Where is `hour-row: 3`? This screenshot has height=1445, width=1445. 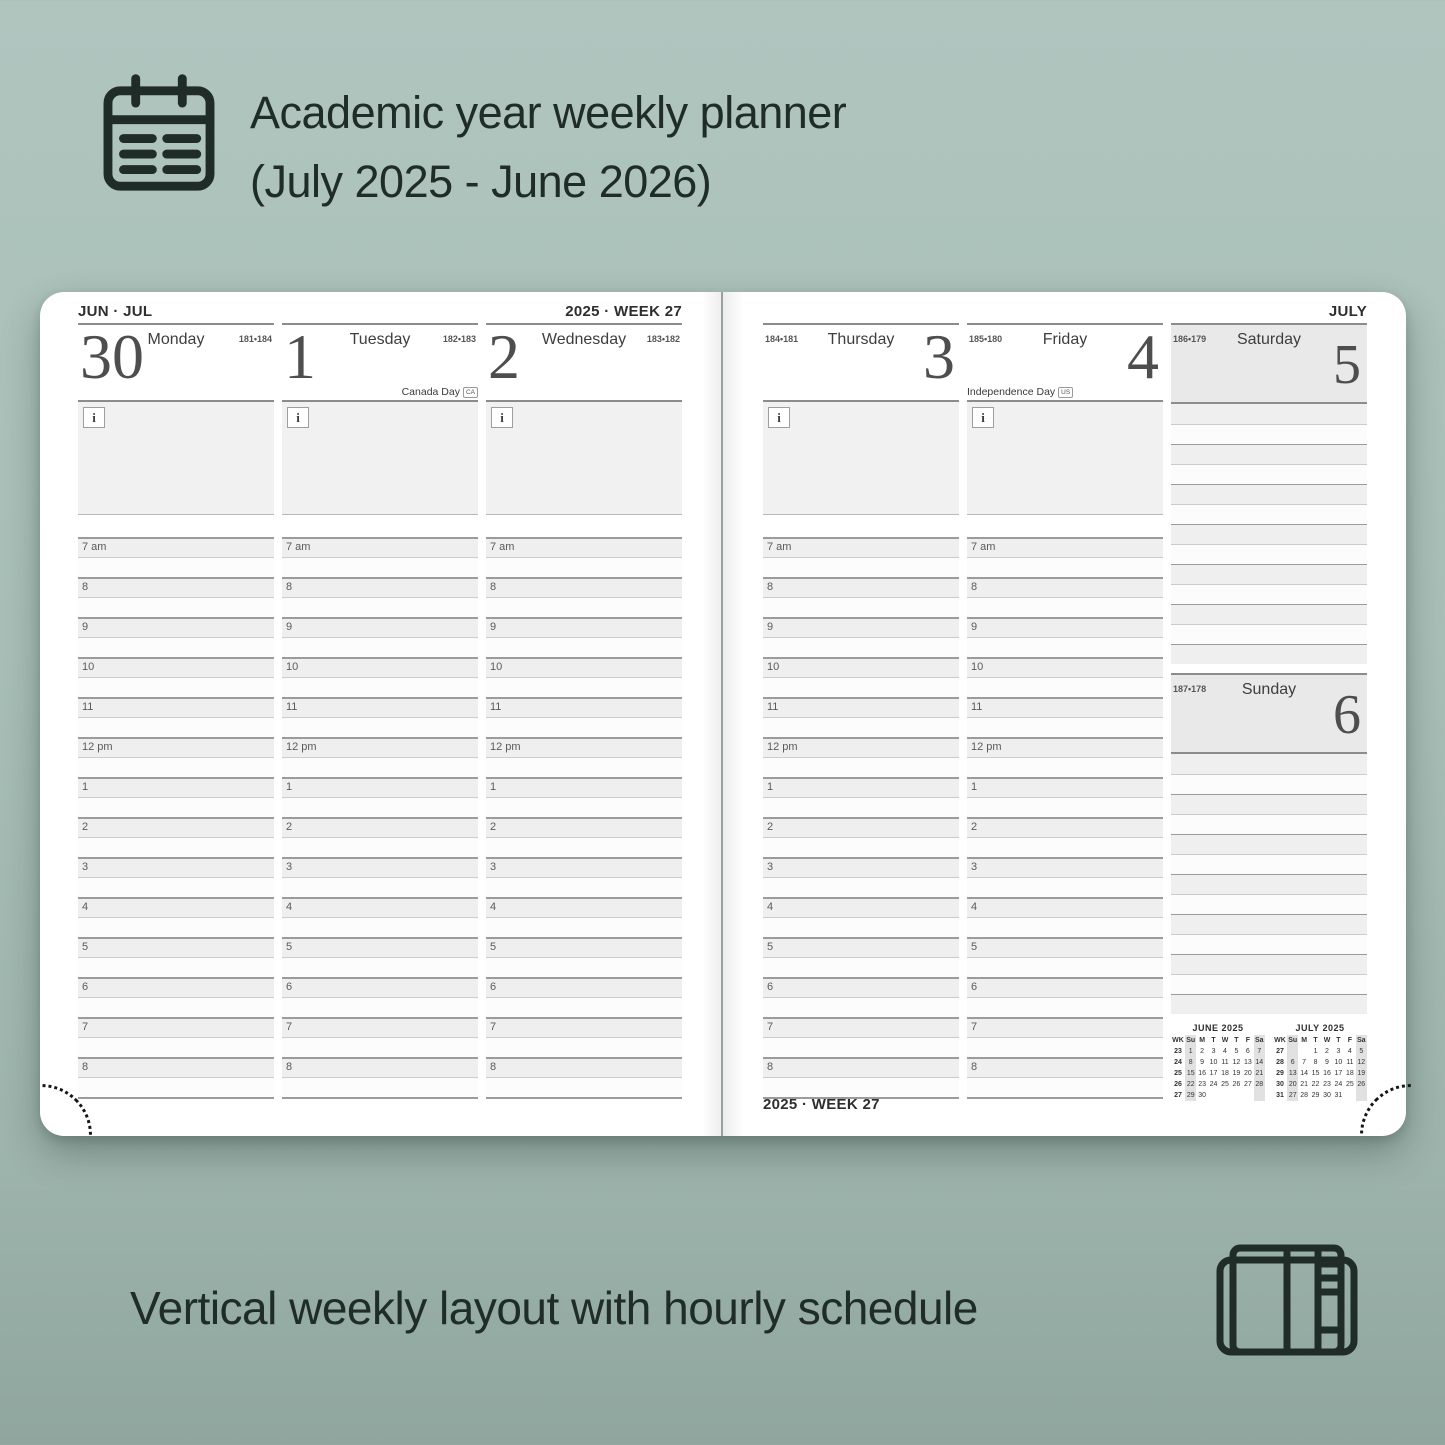
hour-row: 3 is located at coordinates (1065, 867).